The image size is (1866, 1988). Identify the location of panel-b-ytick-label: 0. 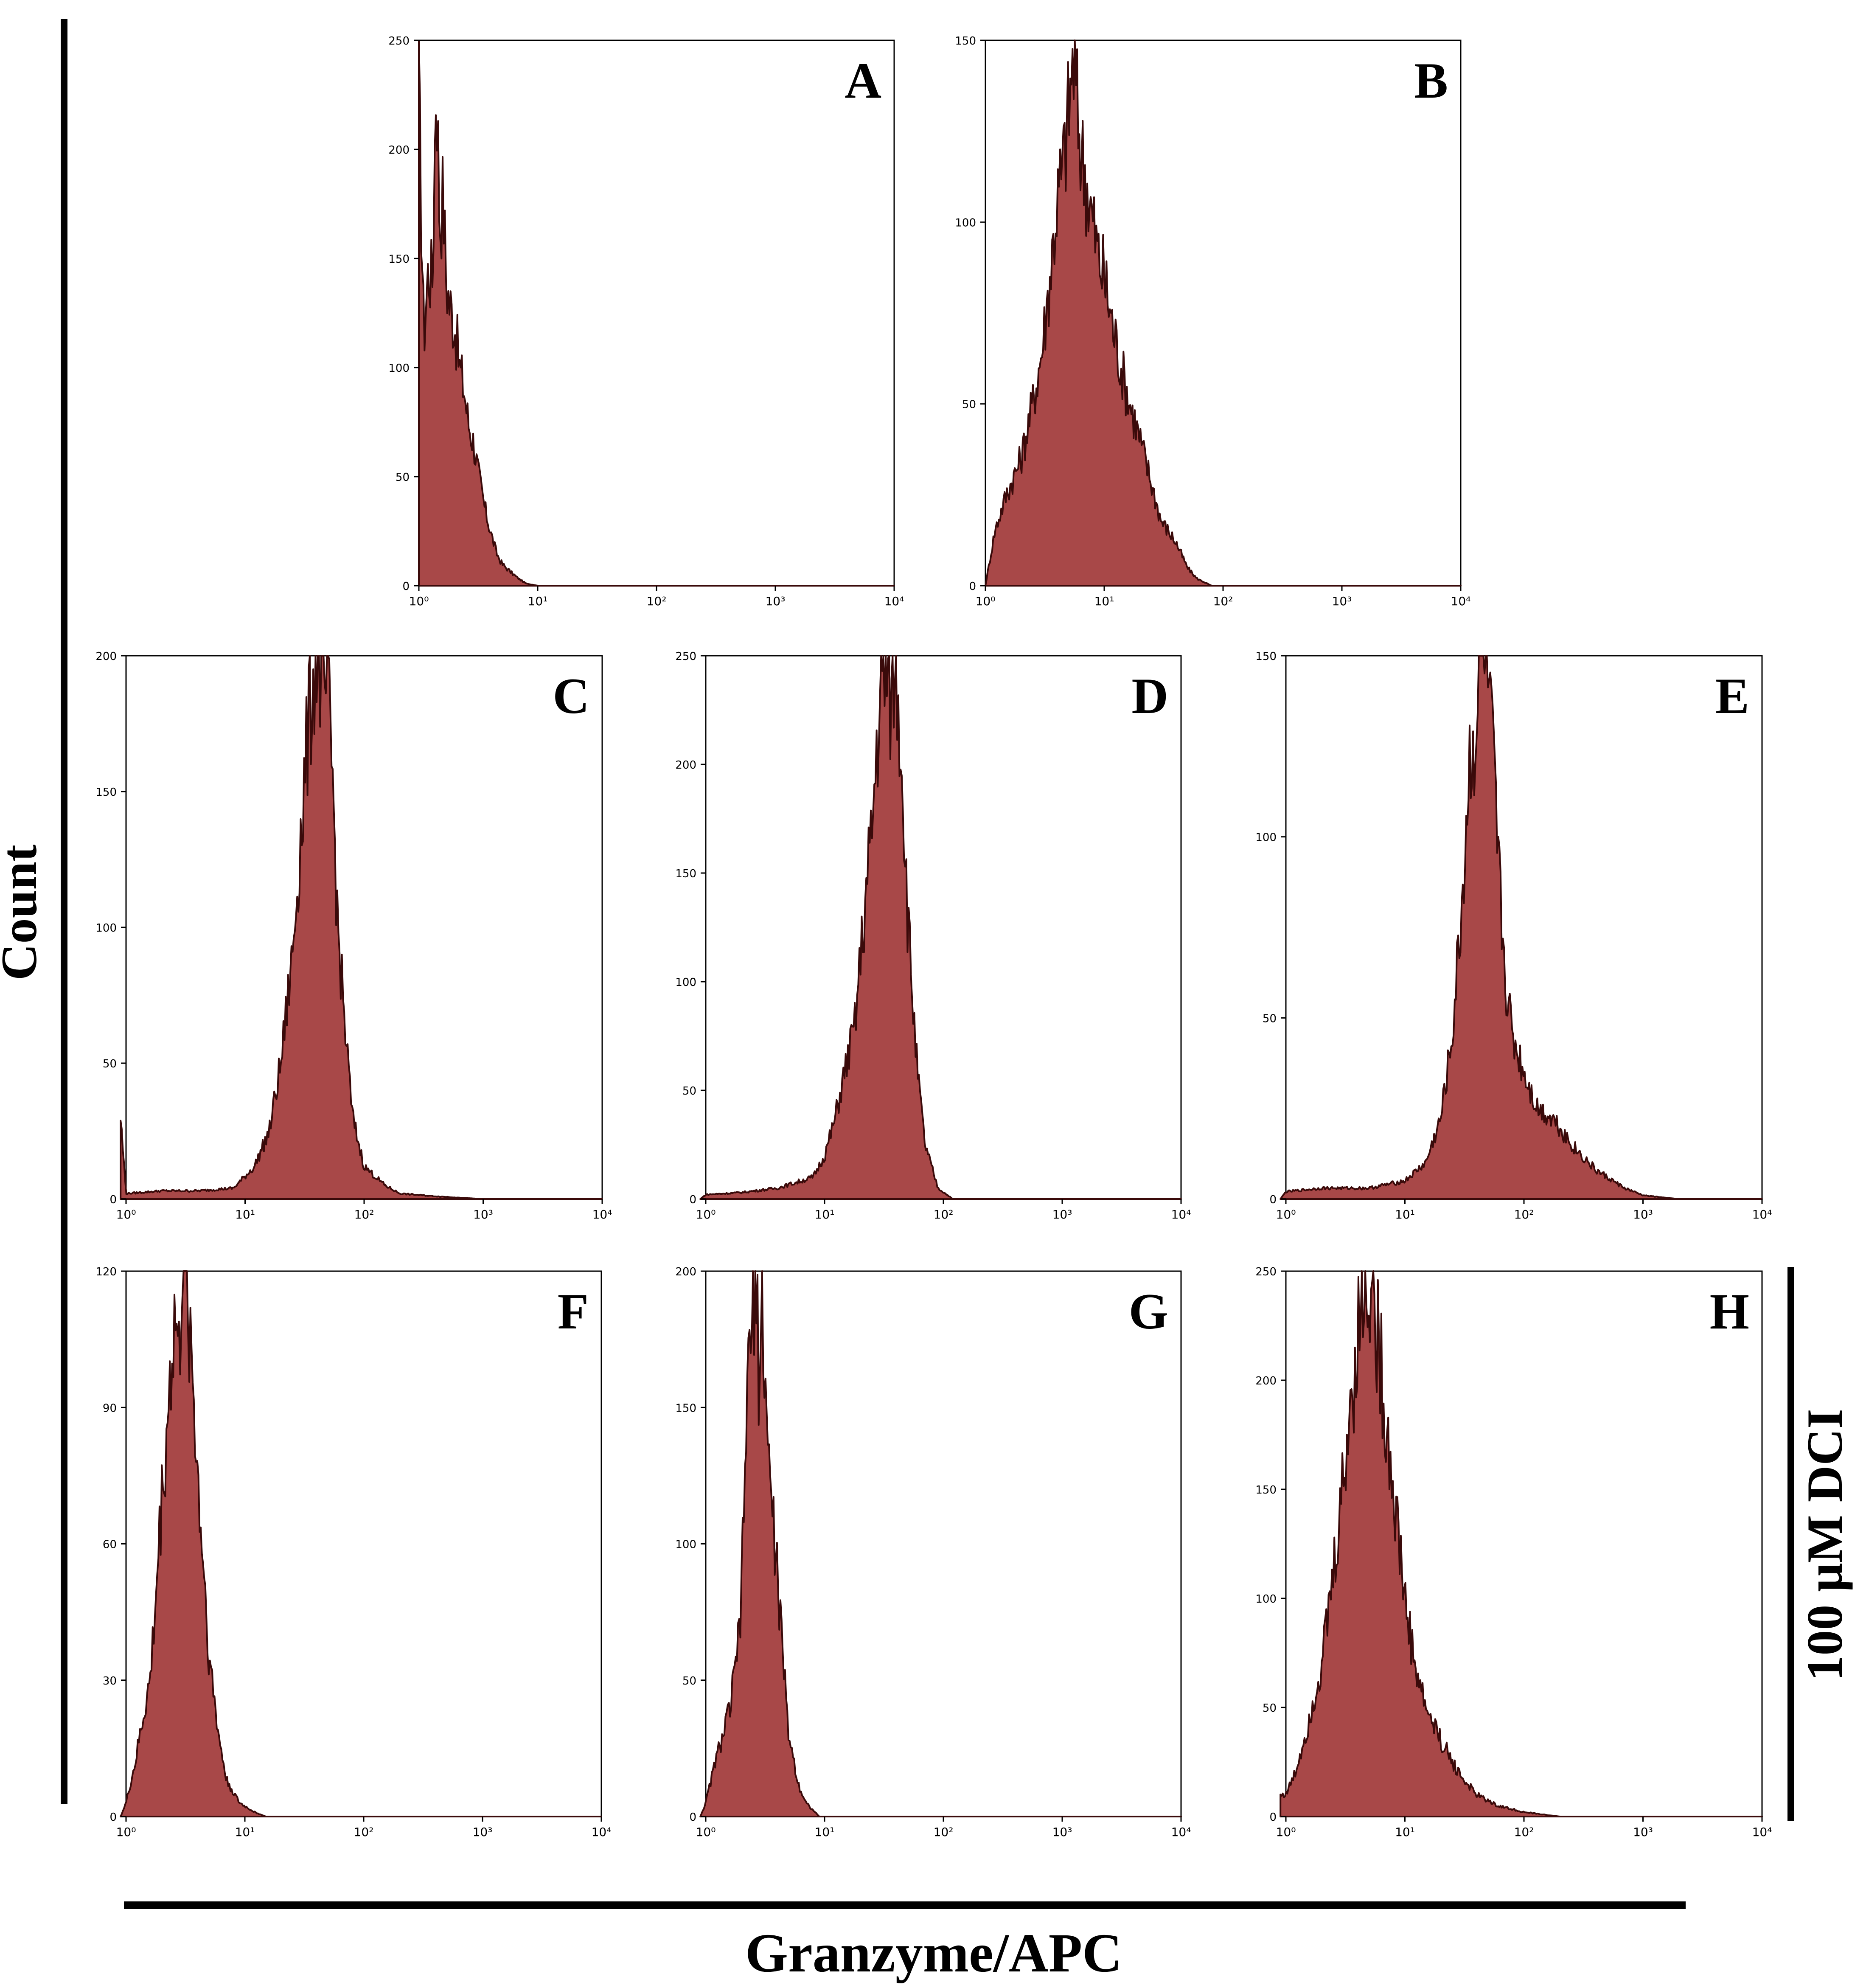
(973, 586).